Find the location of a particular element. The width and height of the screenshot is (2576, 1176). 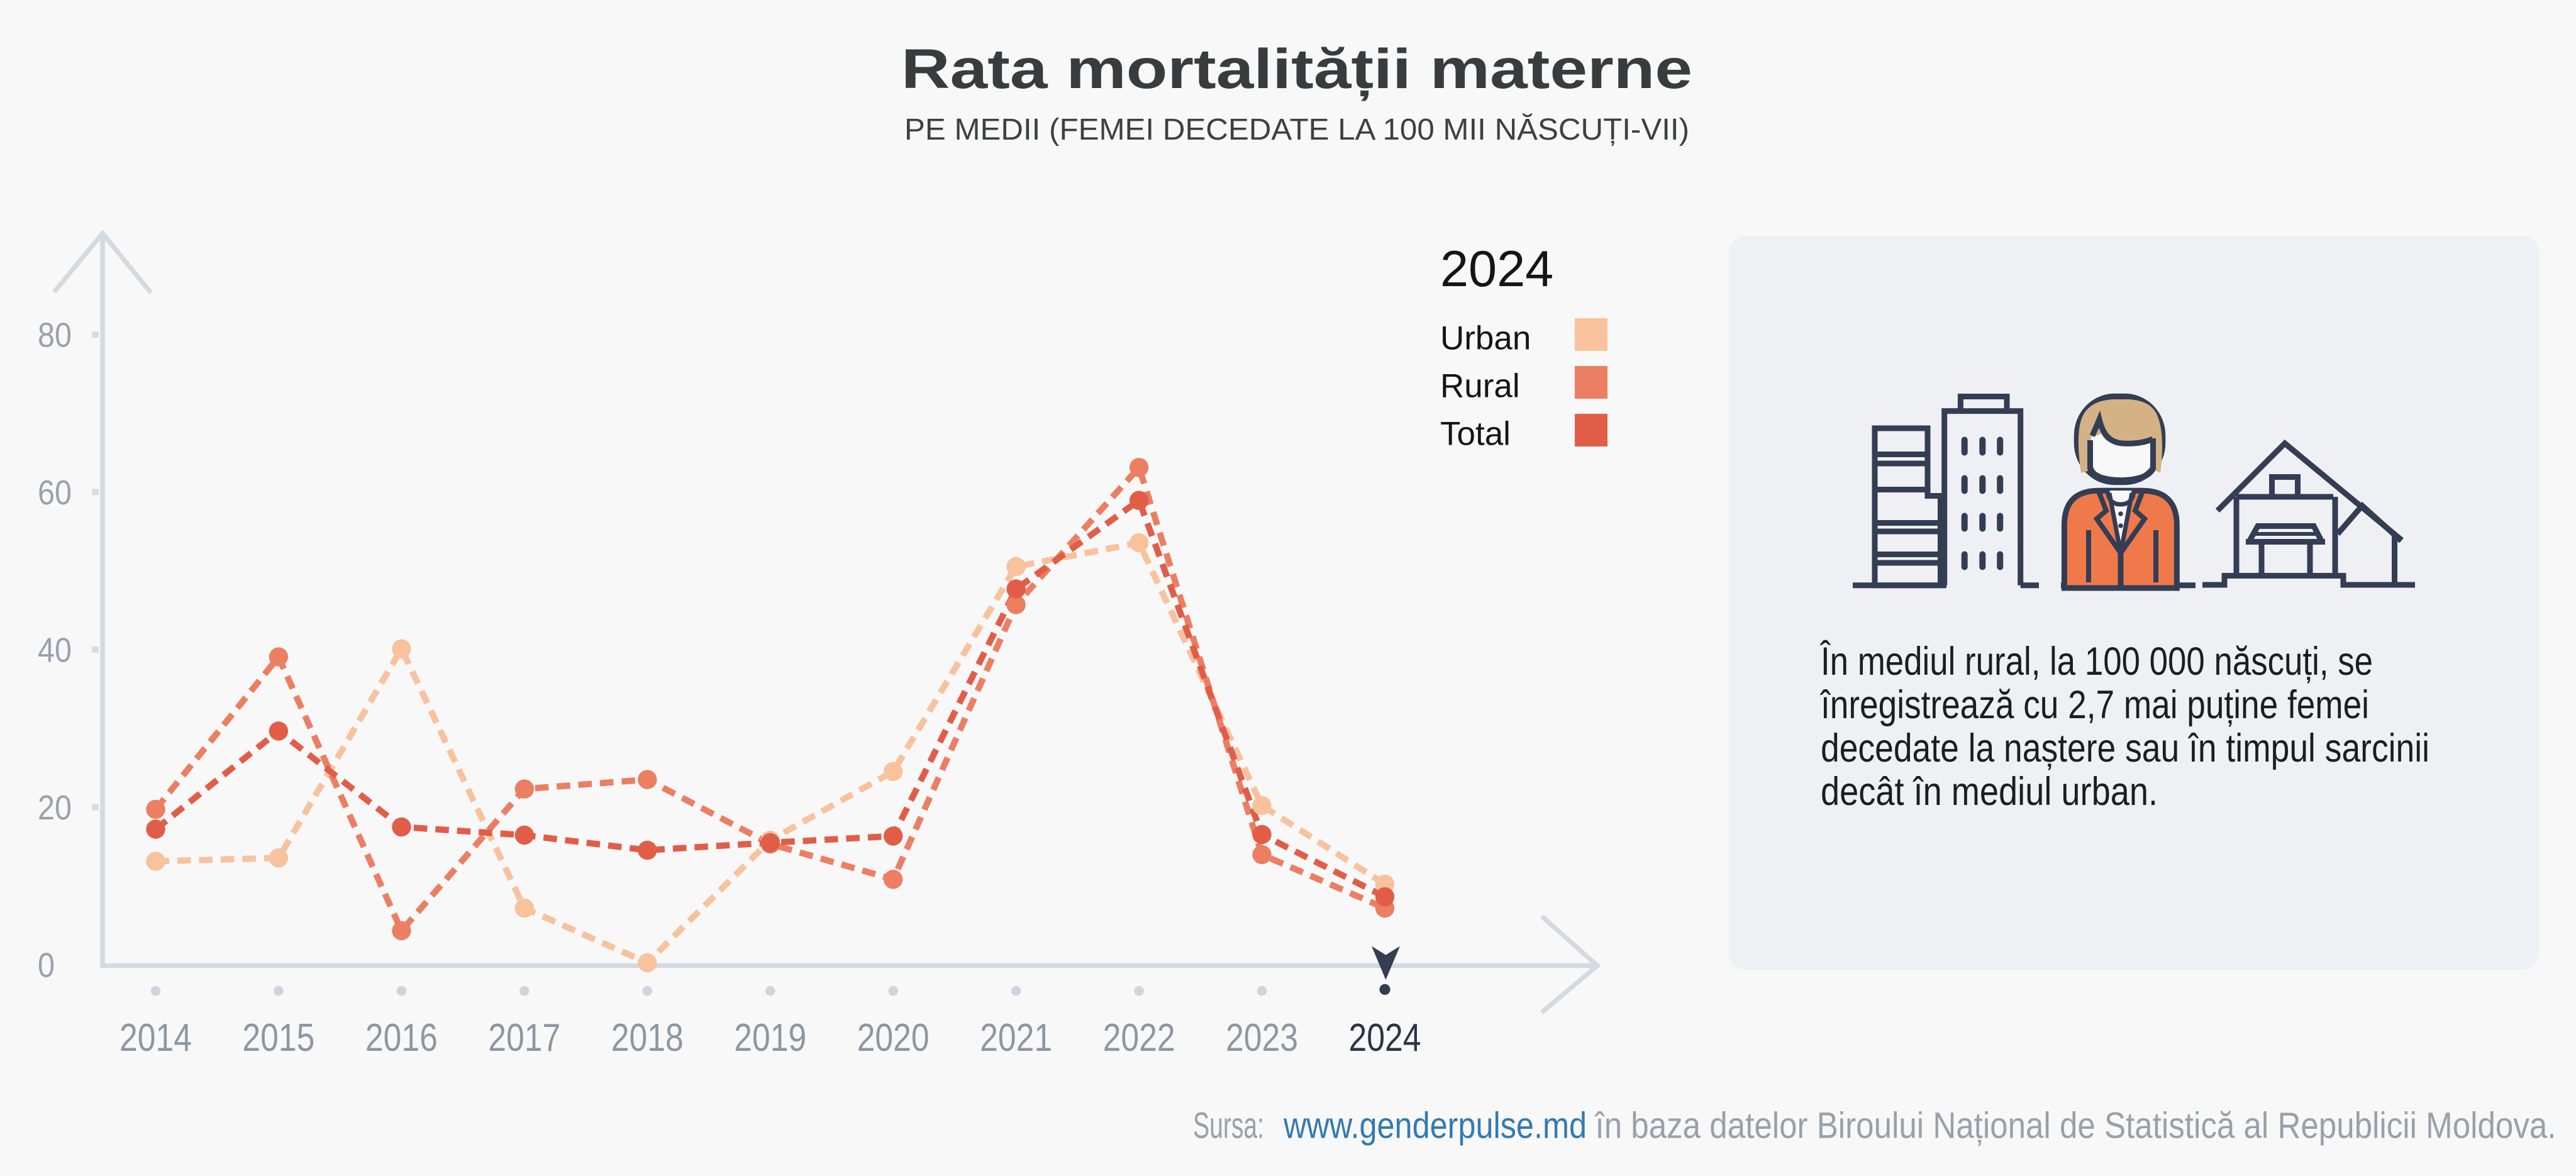

svg-text: 2022 is located at coordinates (1139, 1038).